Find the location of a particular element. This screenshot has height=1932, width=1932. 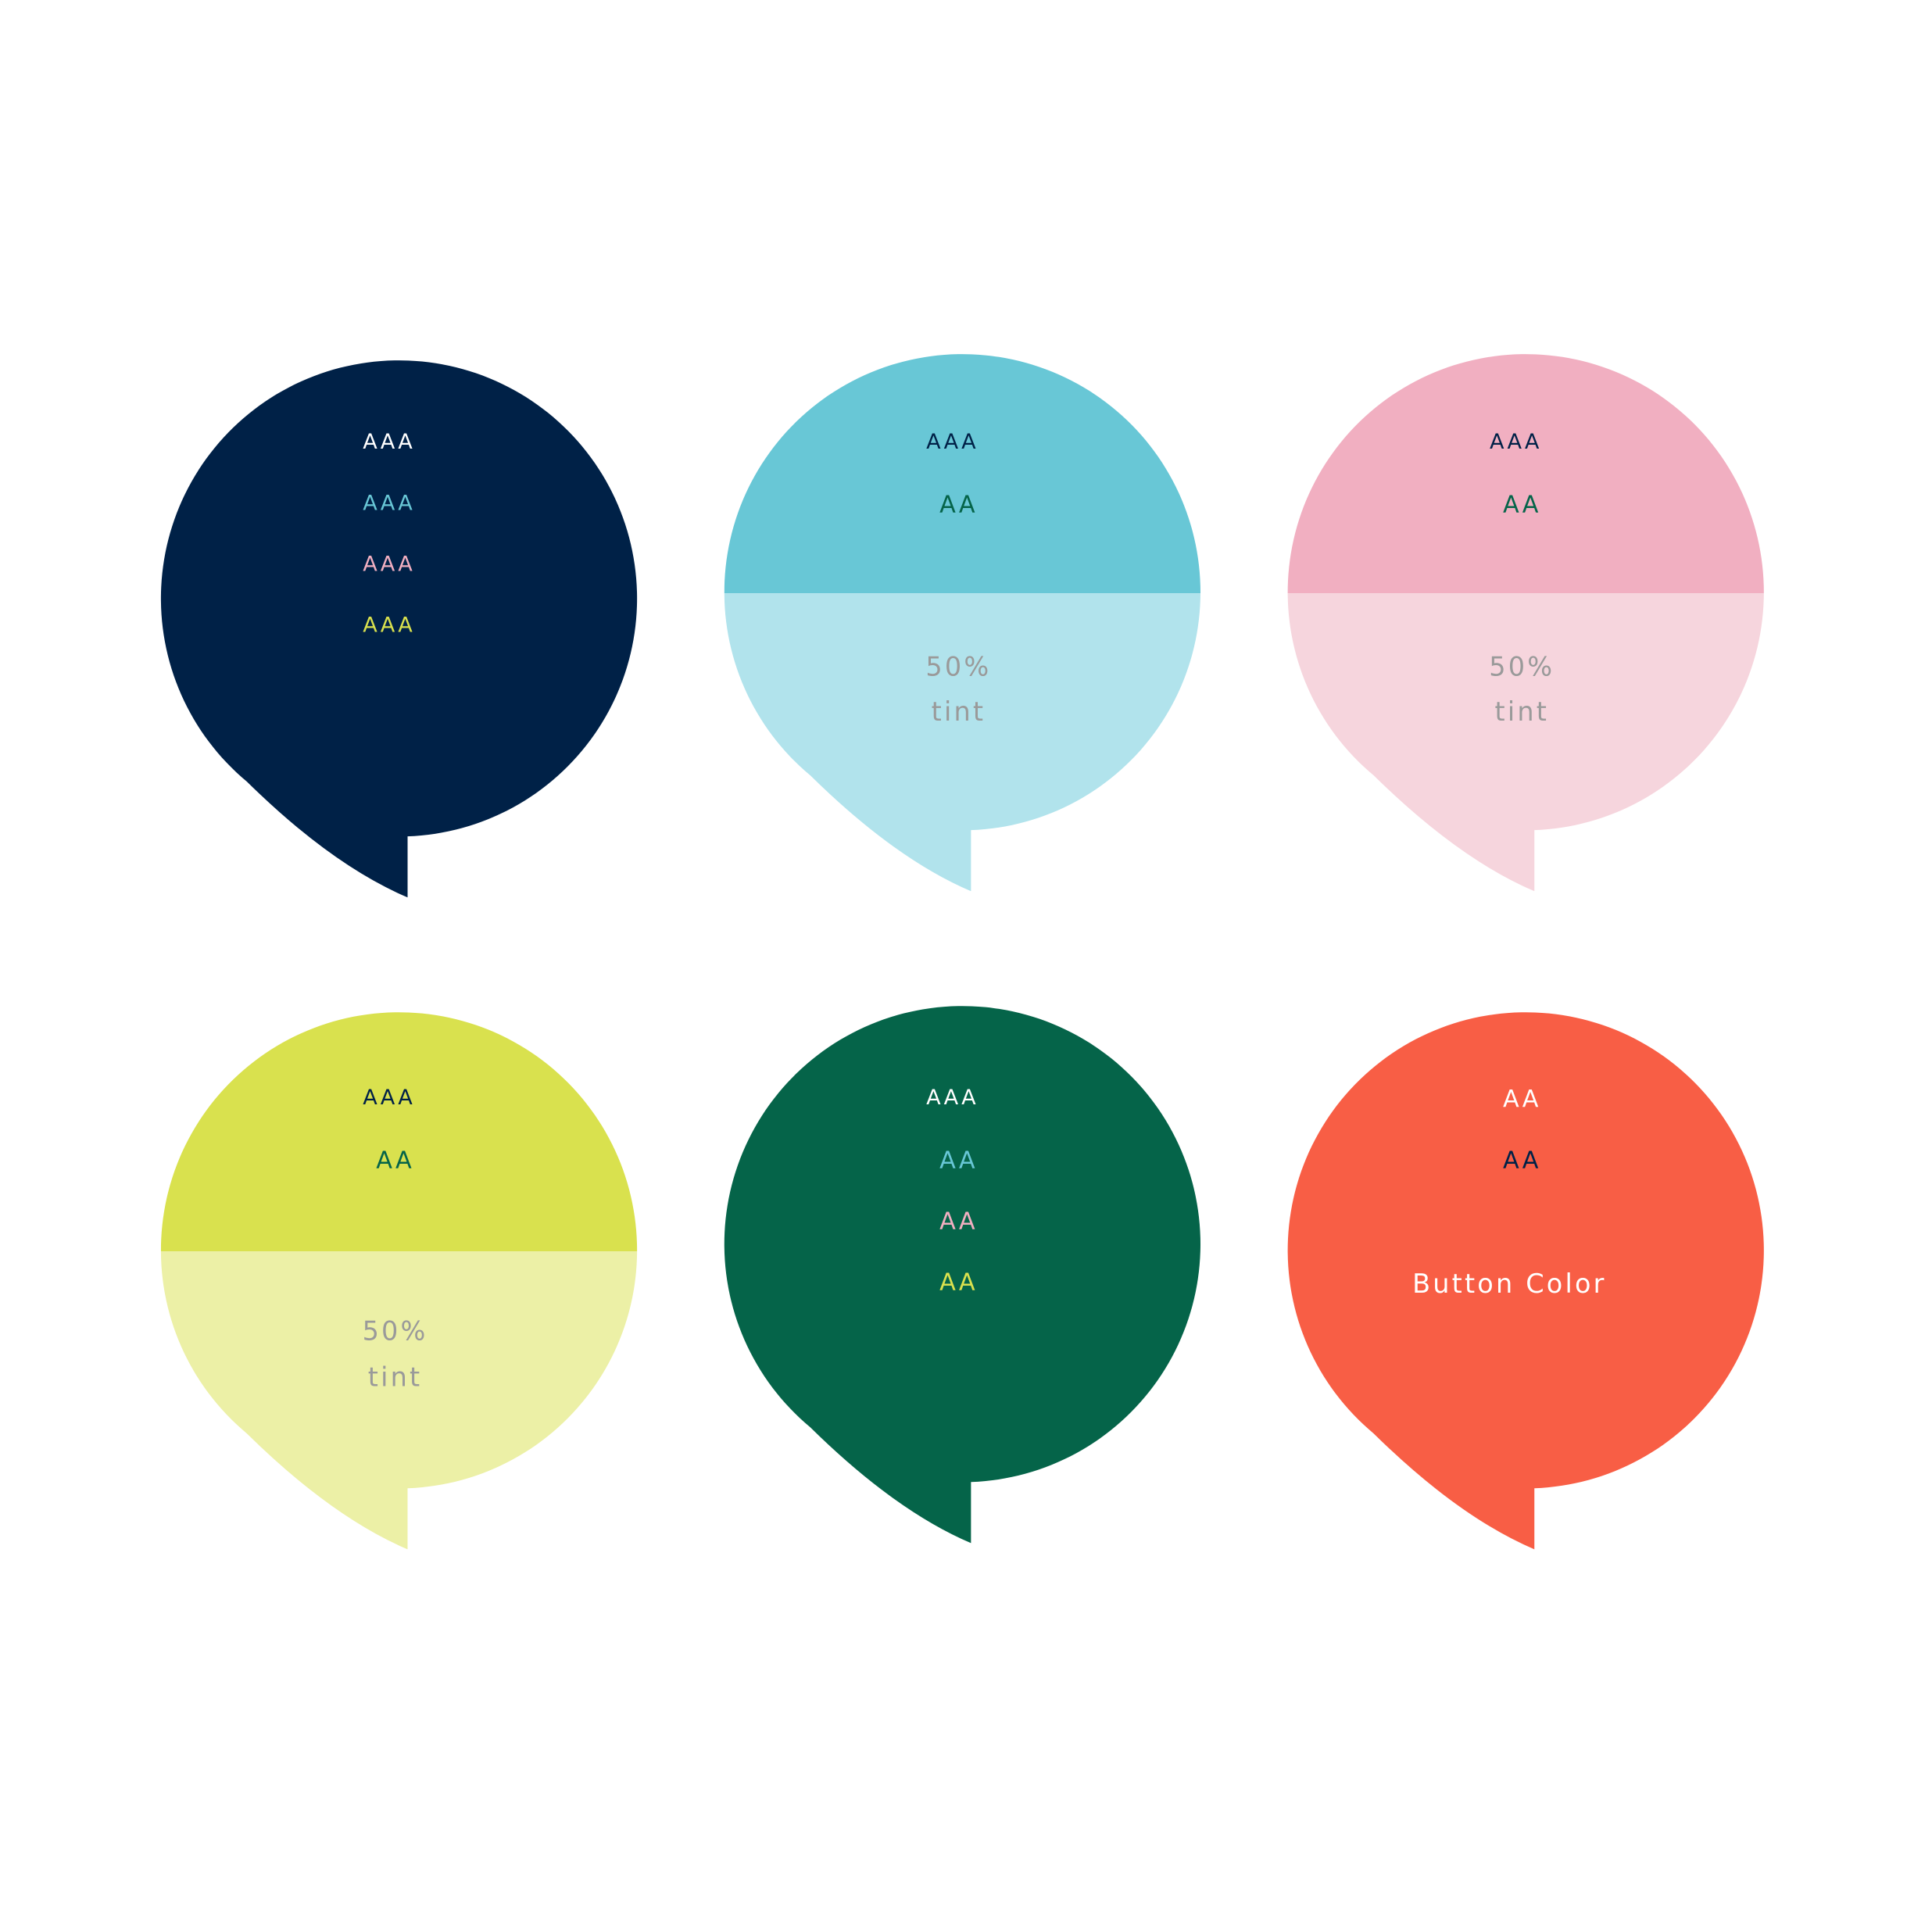

bubble-green is located at coordinates (962, 1275).